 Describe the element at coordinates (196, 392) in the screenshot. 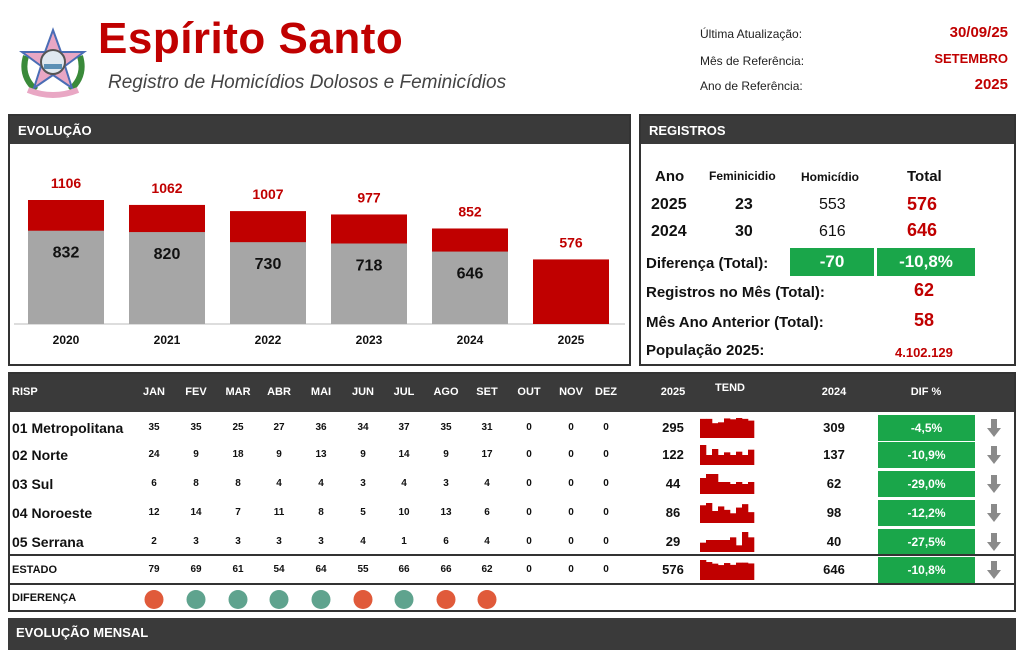

I see `column-header: FEV` at that location.